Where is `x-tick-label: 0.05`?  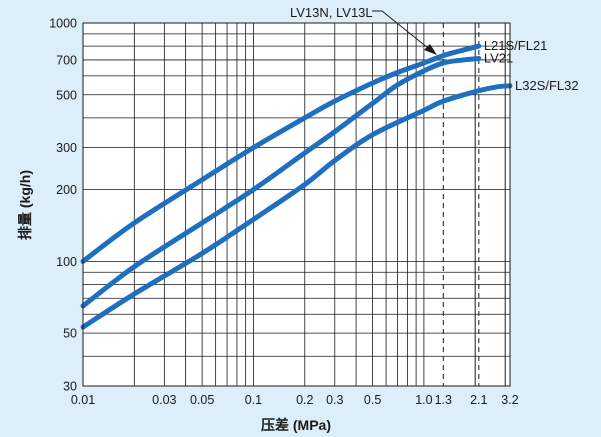 x-tick-label: 0.05 is located at coordinates (202, 400).